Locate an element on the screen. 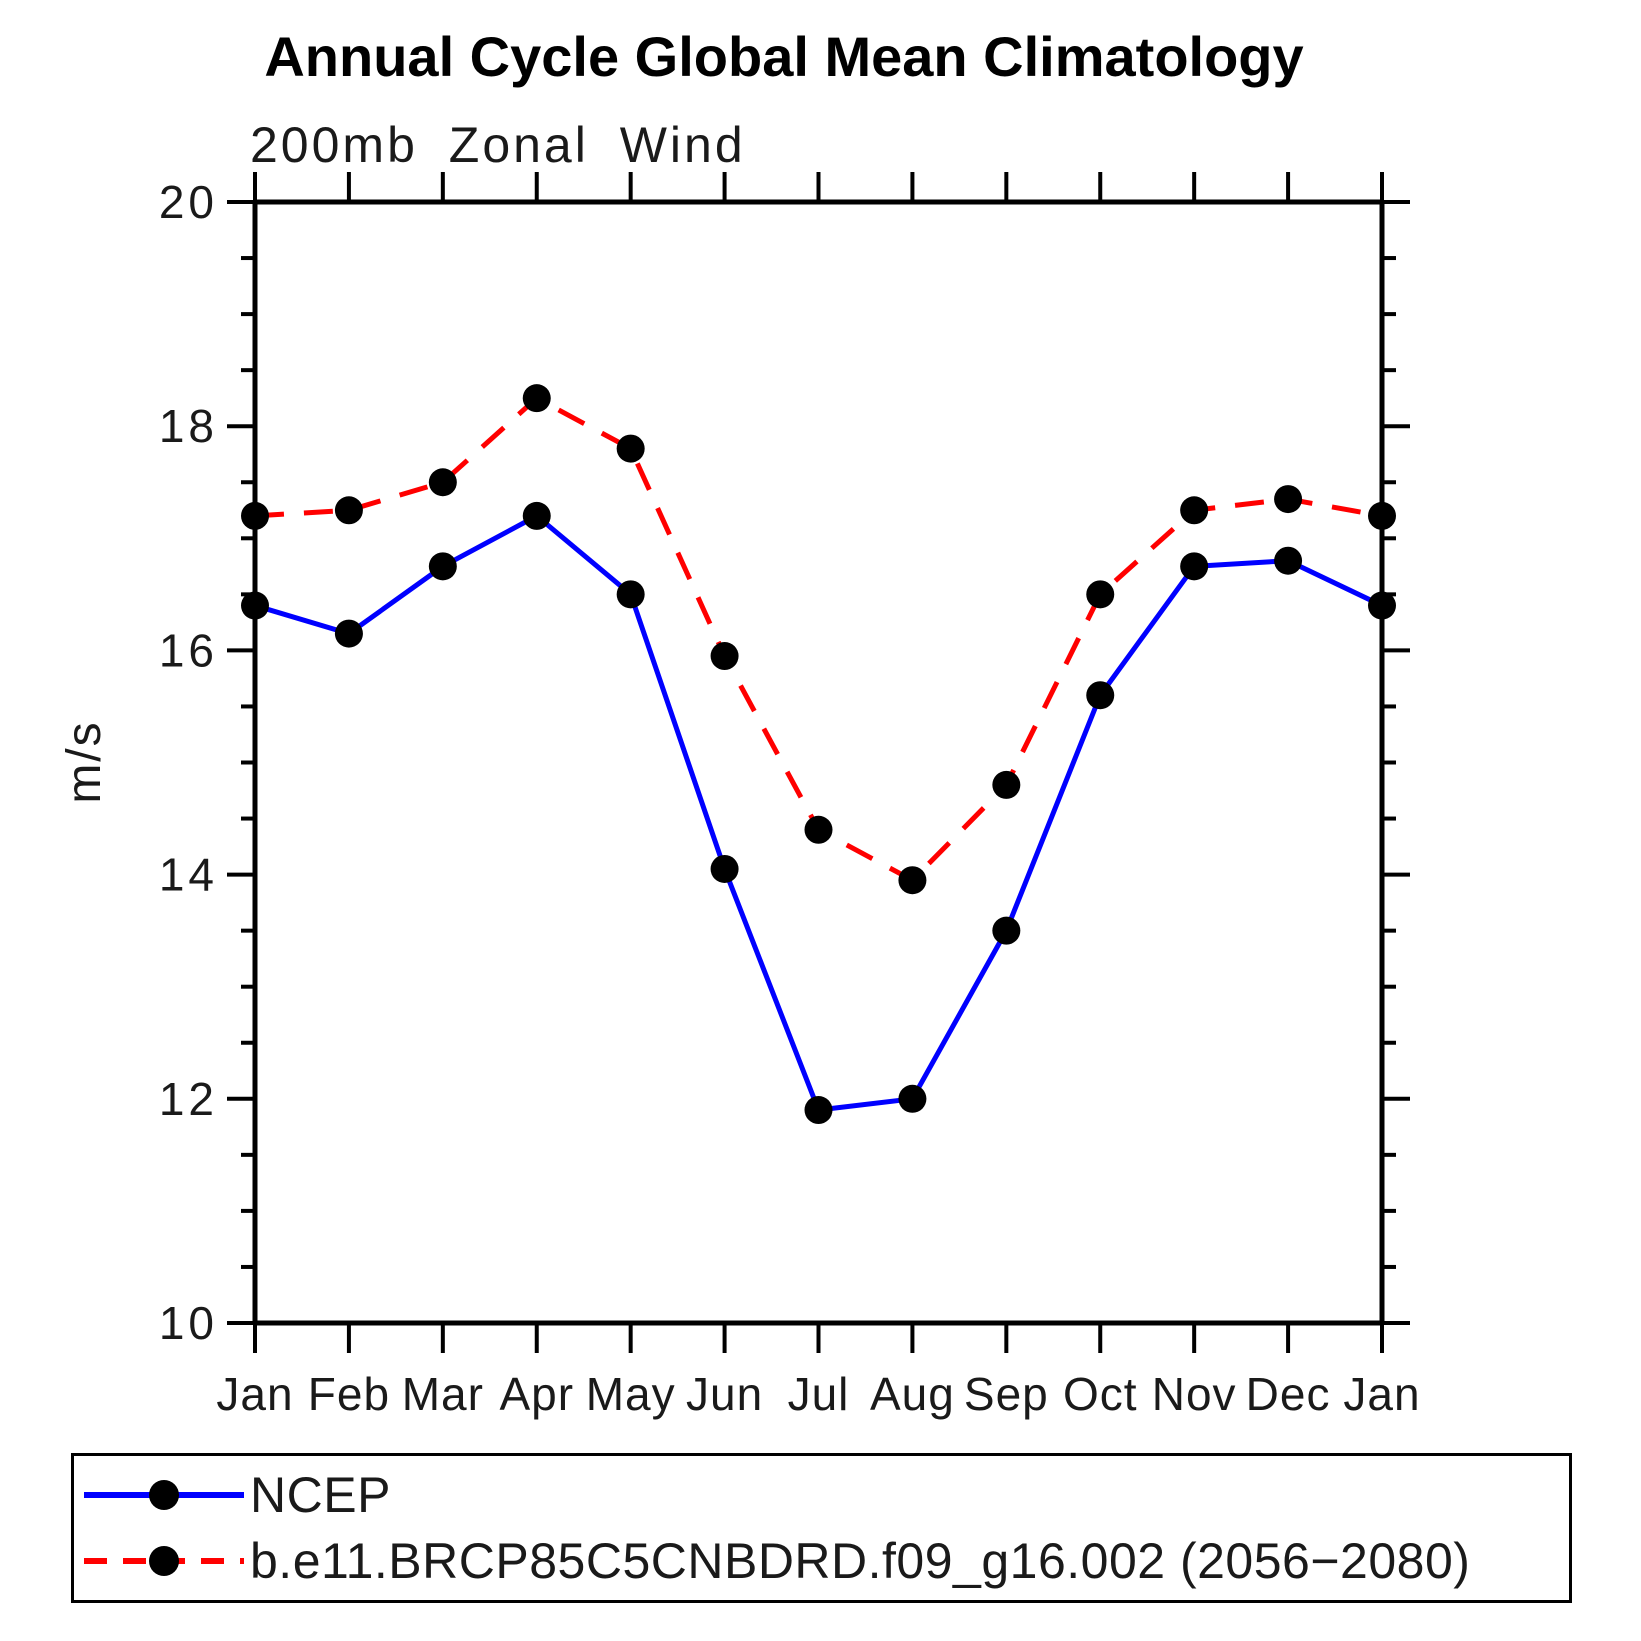 The width and height of the screenshot is (1641, 1641). x-tick-label: Dec is located at coordinates (1288, 1394).